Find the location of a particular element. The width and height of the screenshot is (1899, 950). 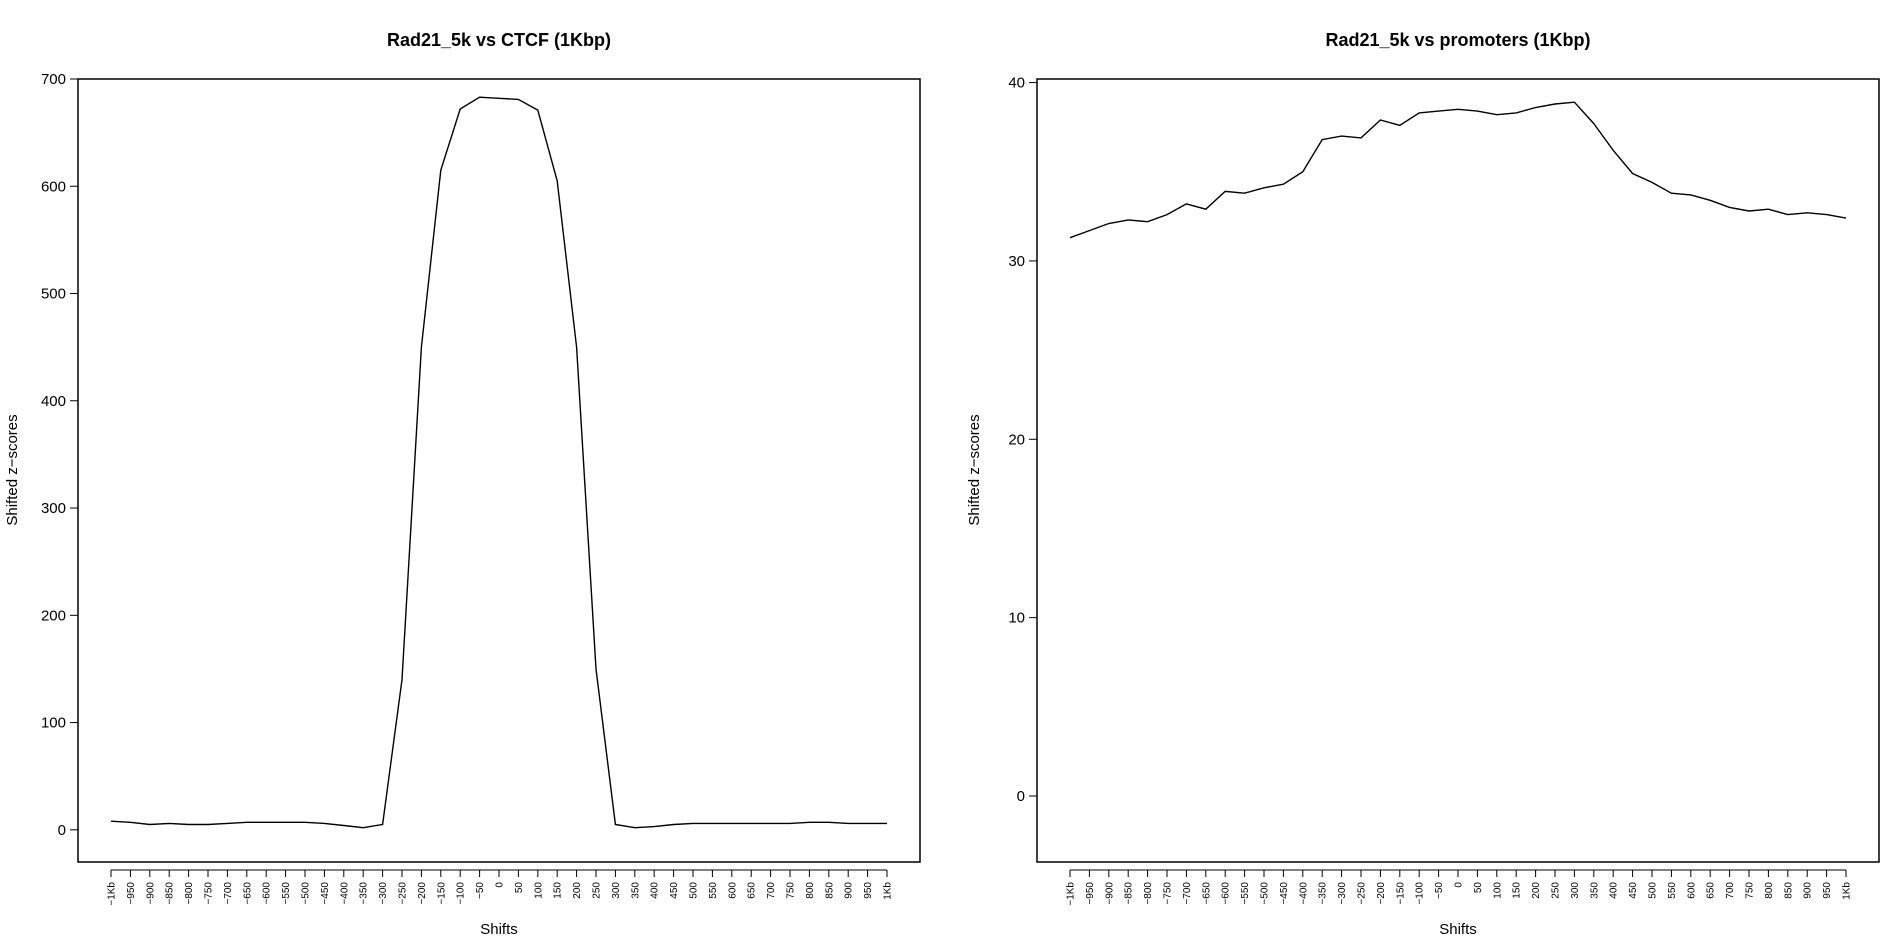

y-tick-label: 10 is located at coordinates (1016, 618).